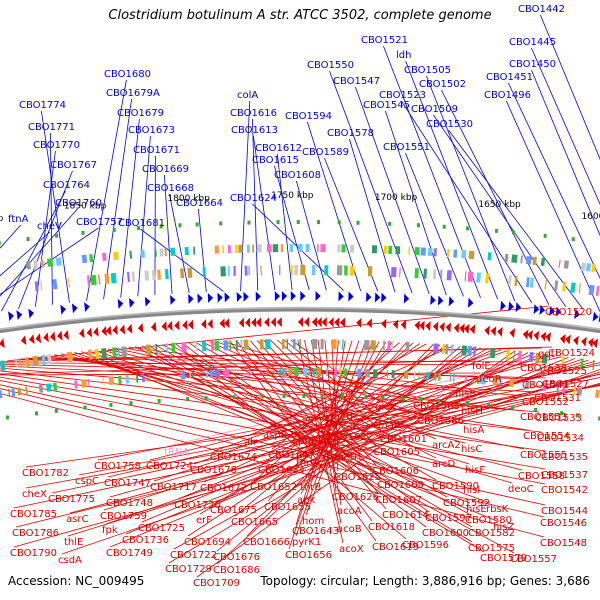  I want to click on reverse-gene-label: CBO1552, so click(545, 402).